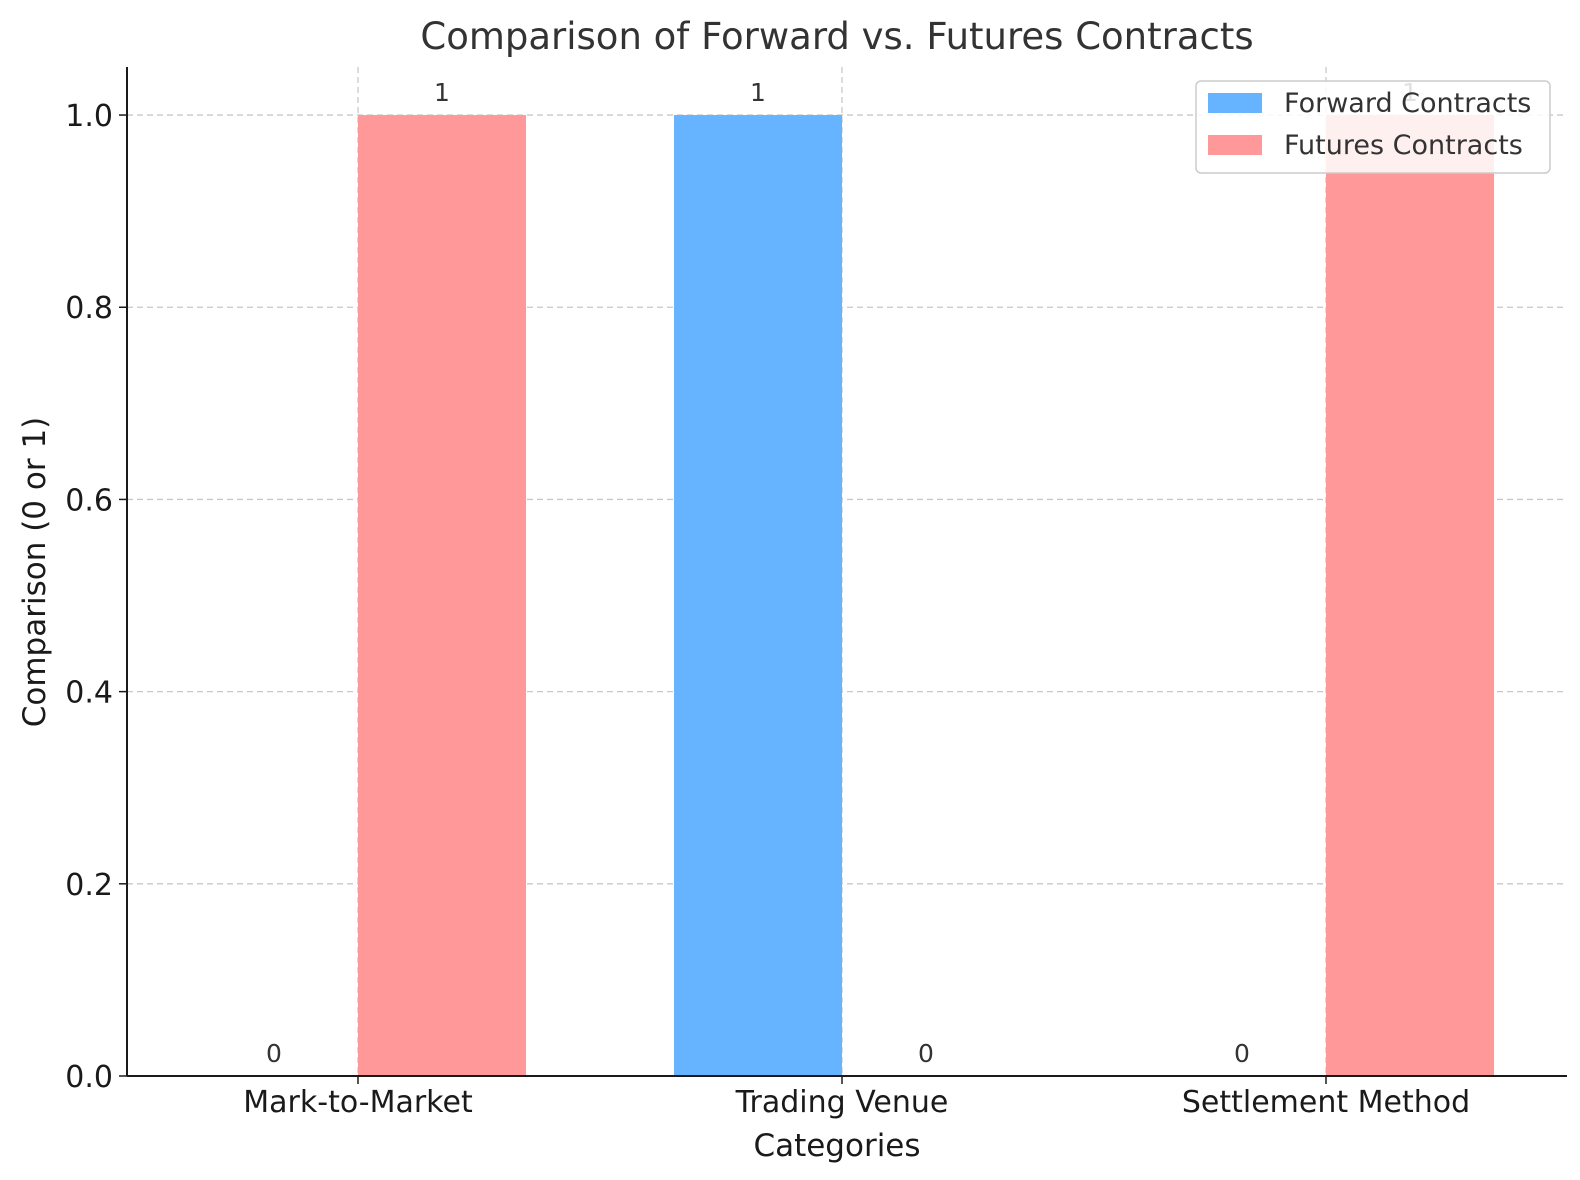 This screenshot has height=1180, width=1580. I want to click on x-axis-label: Categories, so click(836, 1146).